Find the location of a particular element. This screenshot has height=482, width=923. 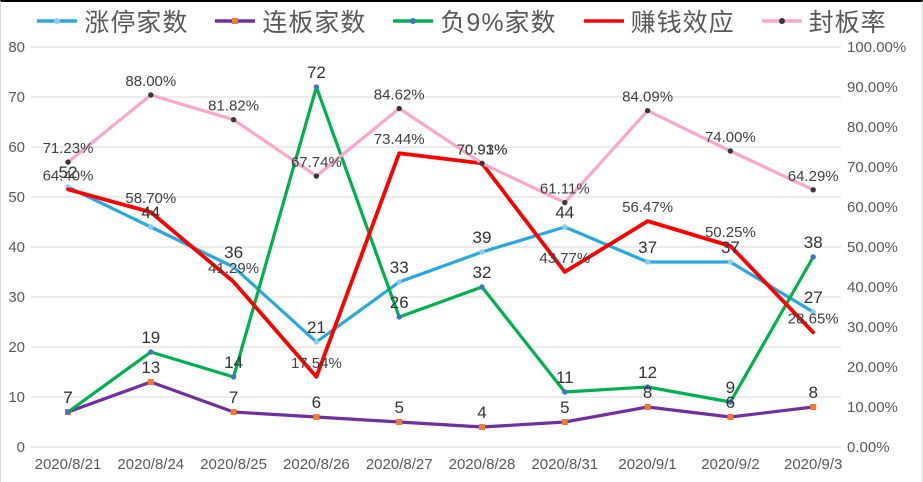

right-axis-tick: 50.00% is located at coordinates (872, 247).